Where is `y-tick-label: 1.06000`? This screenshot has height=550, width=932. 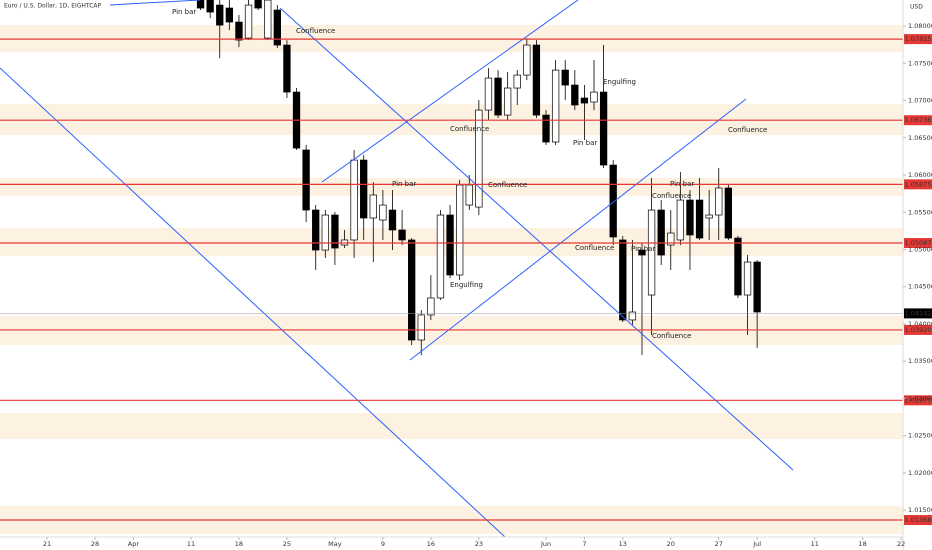 y-tick-label: 1.06000 is located at coordinates (920, 175).